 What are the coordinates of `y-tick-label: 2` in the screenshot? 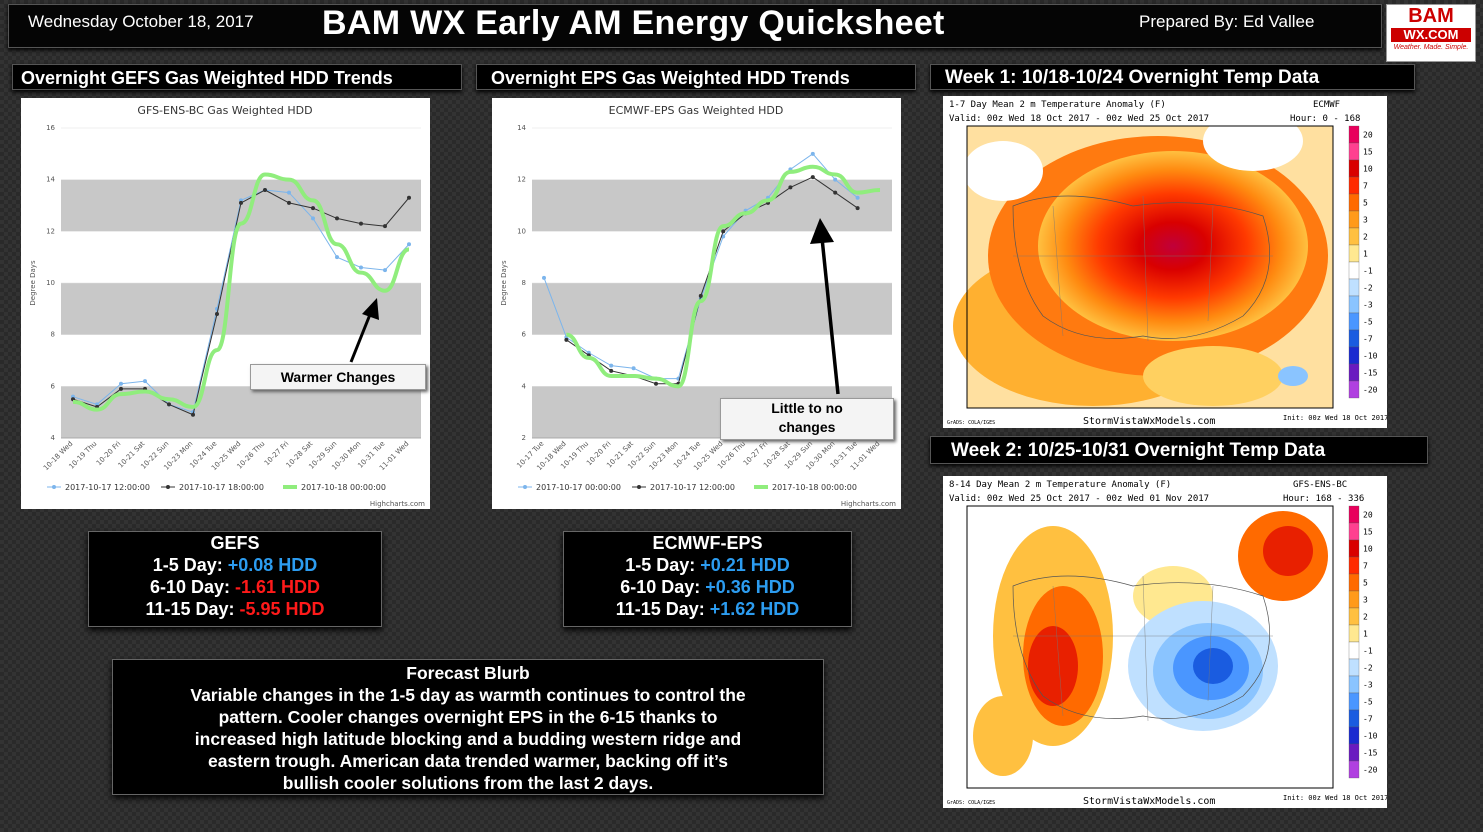 It's located at (524, 438).